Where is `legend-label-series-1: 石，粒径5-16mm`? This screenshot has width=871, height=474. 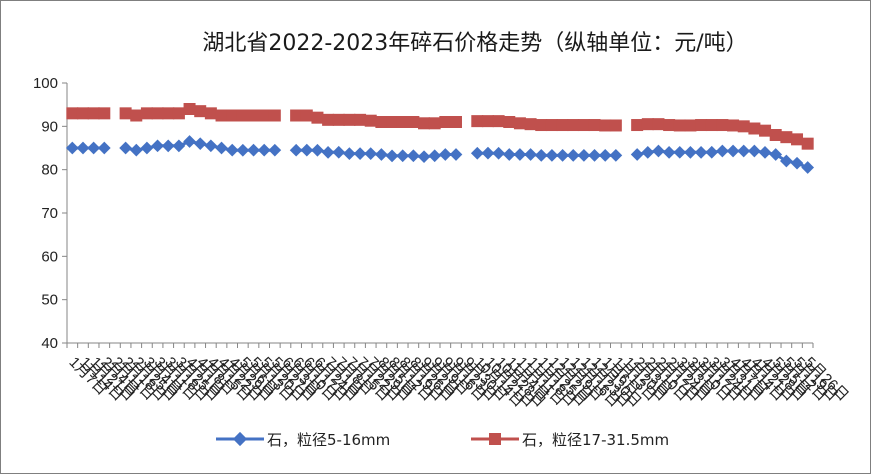 legend-label-series-1: 石，粒径5-16mm is located at coordinates (328, 440).